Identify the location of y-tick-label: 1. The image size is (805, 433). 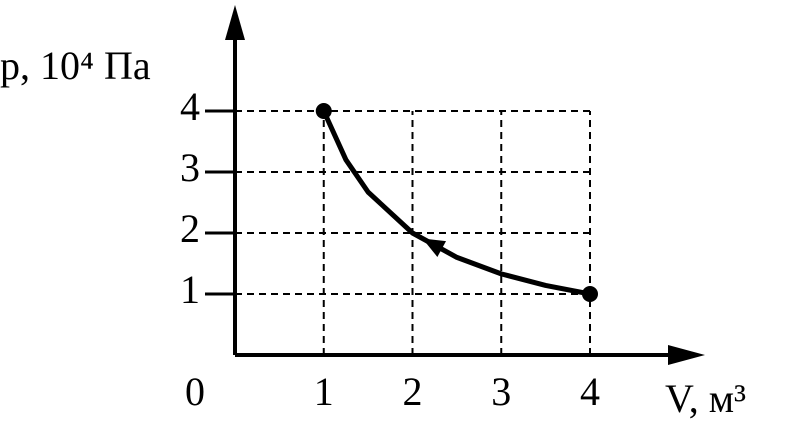
(190, 289).